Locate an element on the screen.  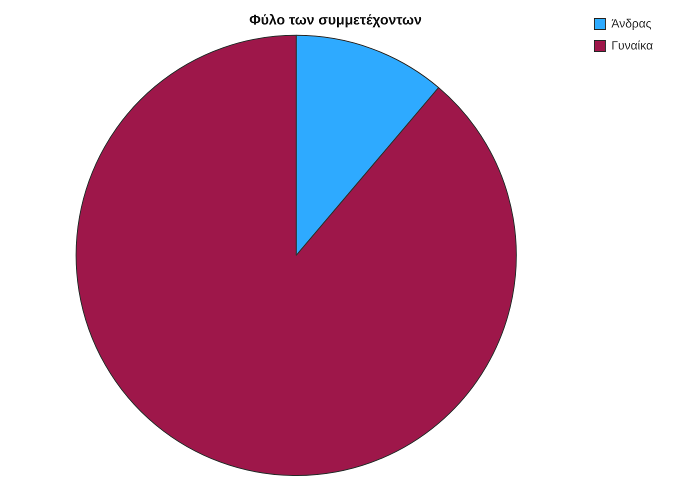
legend-label: Άνδρας is located at coordinates (631, 23).